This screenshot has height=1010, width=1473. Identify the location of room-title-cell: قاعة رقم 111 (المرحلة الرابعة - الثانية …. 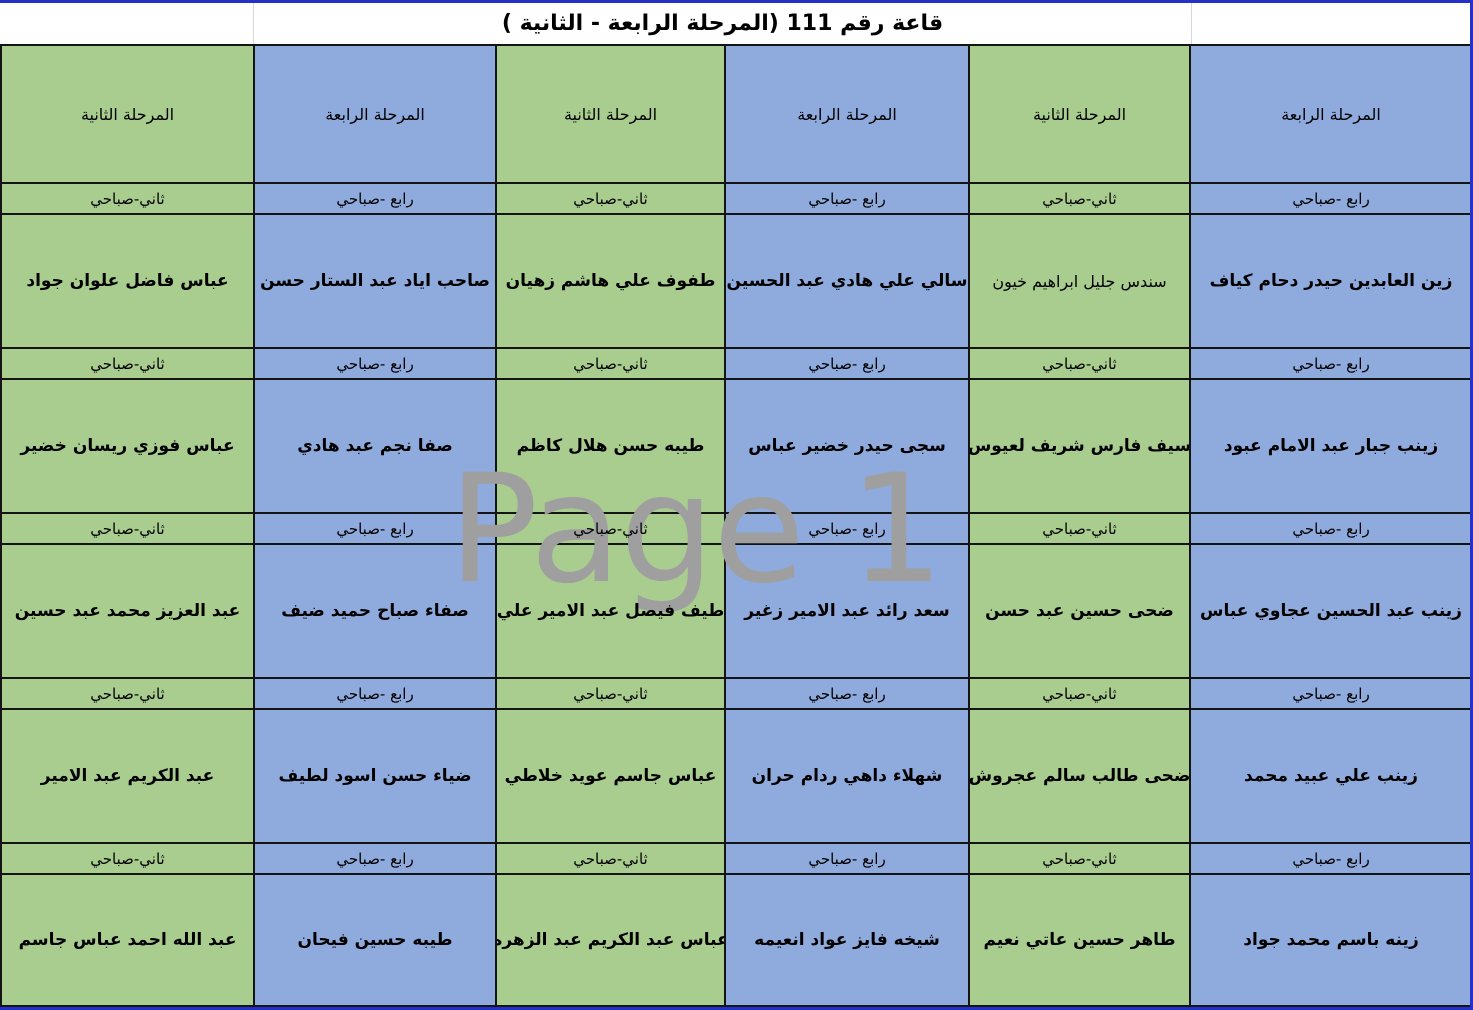
(722, 23).